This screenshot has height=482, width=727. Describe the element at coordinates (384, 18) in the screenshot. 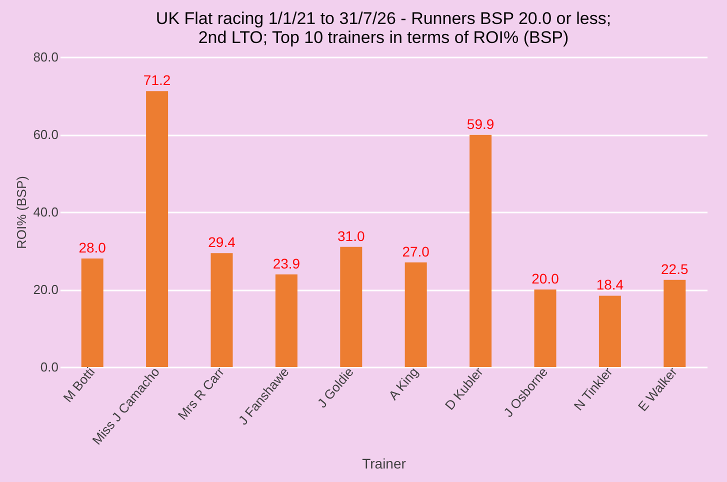

I see `text: UK Flat racing 1/1/21 to 31/7/26 - Runners BSP 20.0 or less;` at that location.